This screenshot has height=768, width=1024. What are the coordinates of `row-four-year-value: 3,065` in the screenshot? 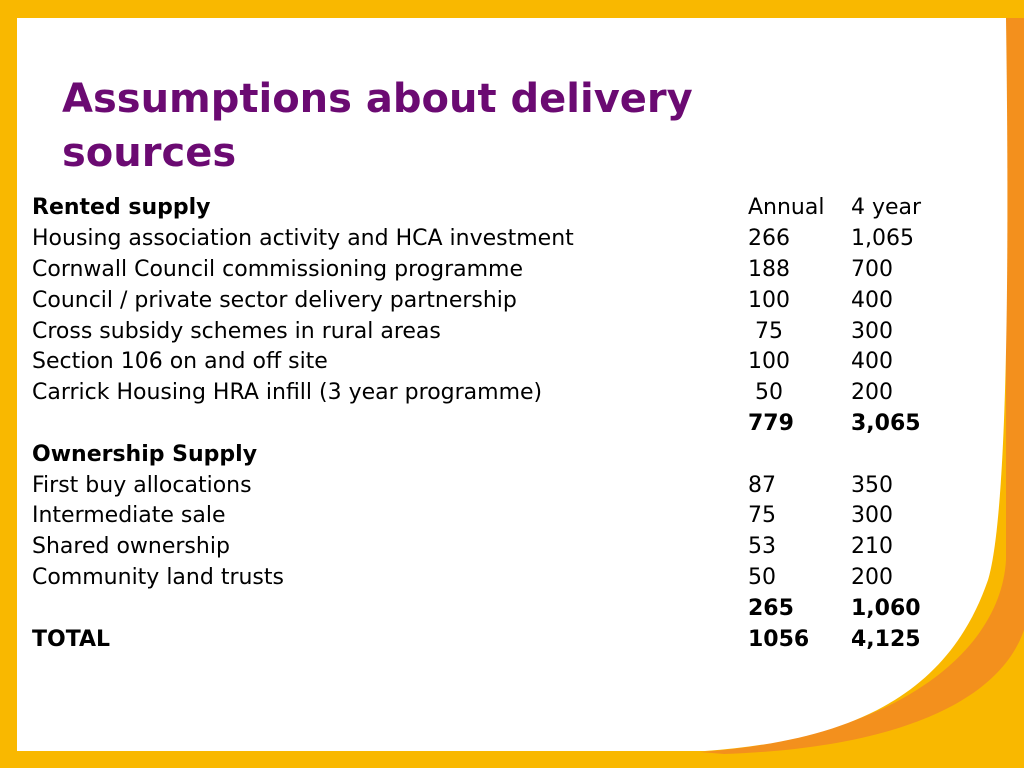 It's located at (886, 423).